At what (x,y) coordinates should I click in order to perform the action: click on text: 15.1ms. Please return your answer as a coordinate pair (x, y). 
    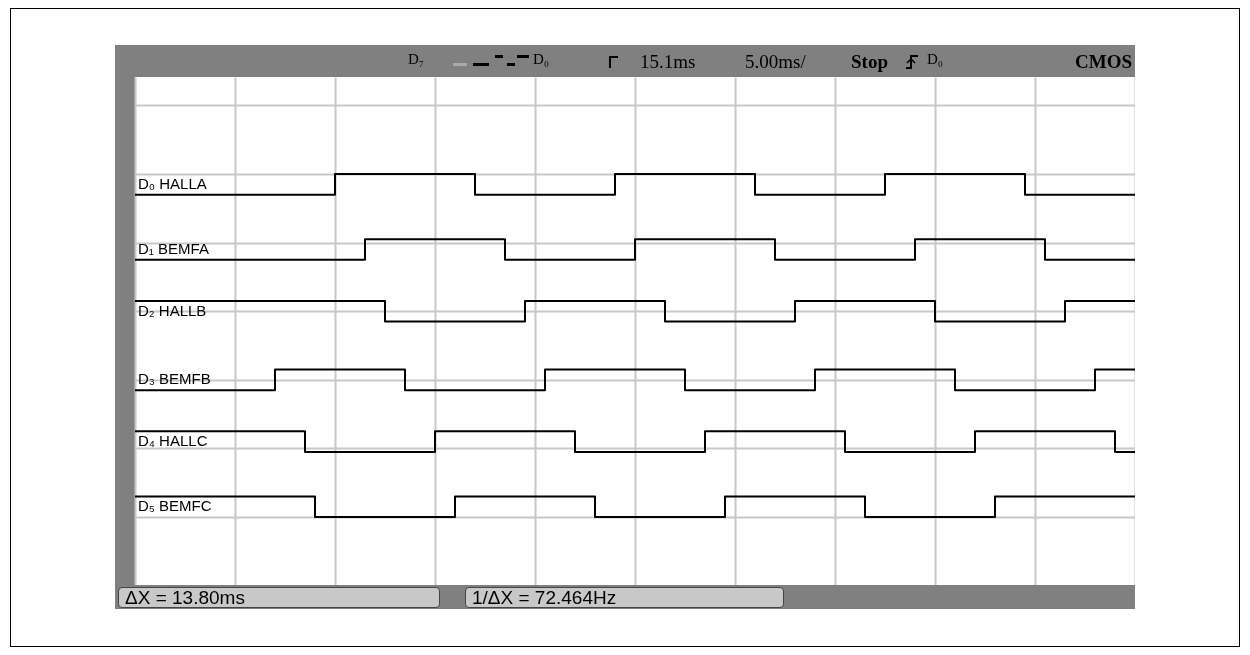
    Looking at the image, I should click on (668, 62).